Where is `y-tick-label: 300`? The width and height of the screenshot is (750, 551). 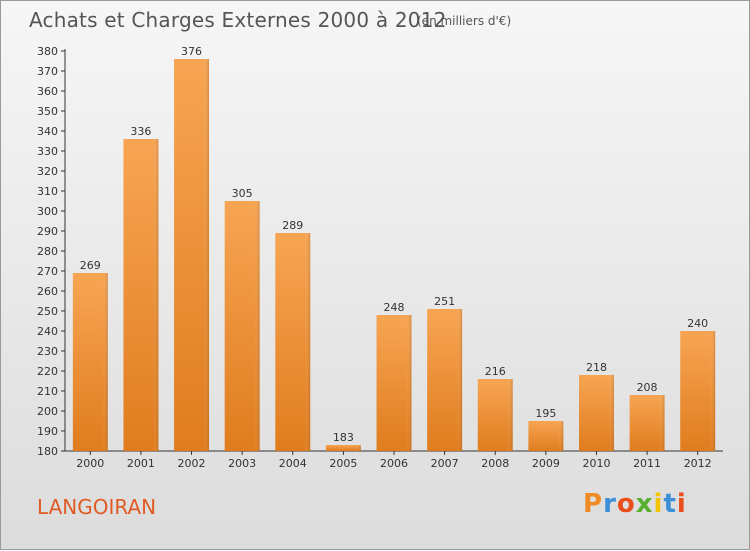 y-tick-label: 300 is located at coordinates (47, 211).